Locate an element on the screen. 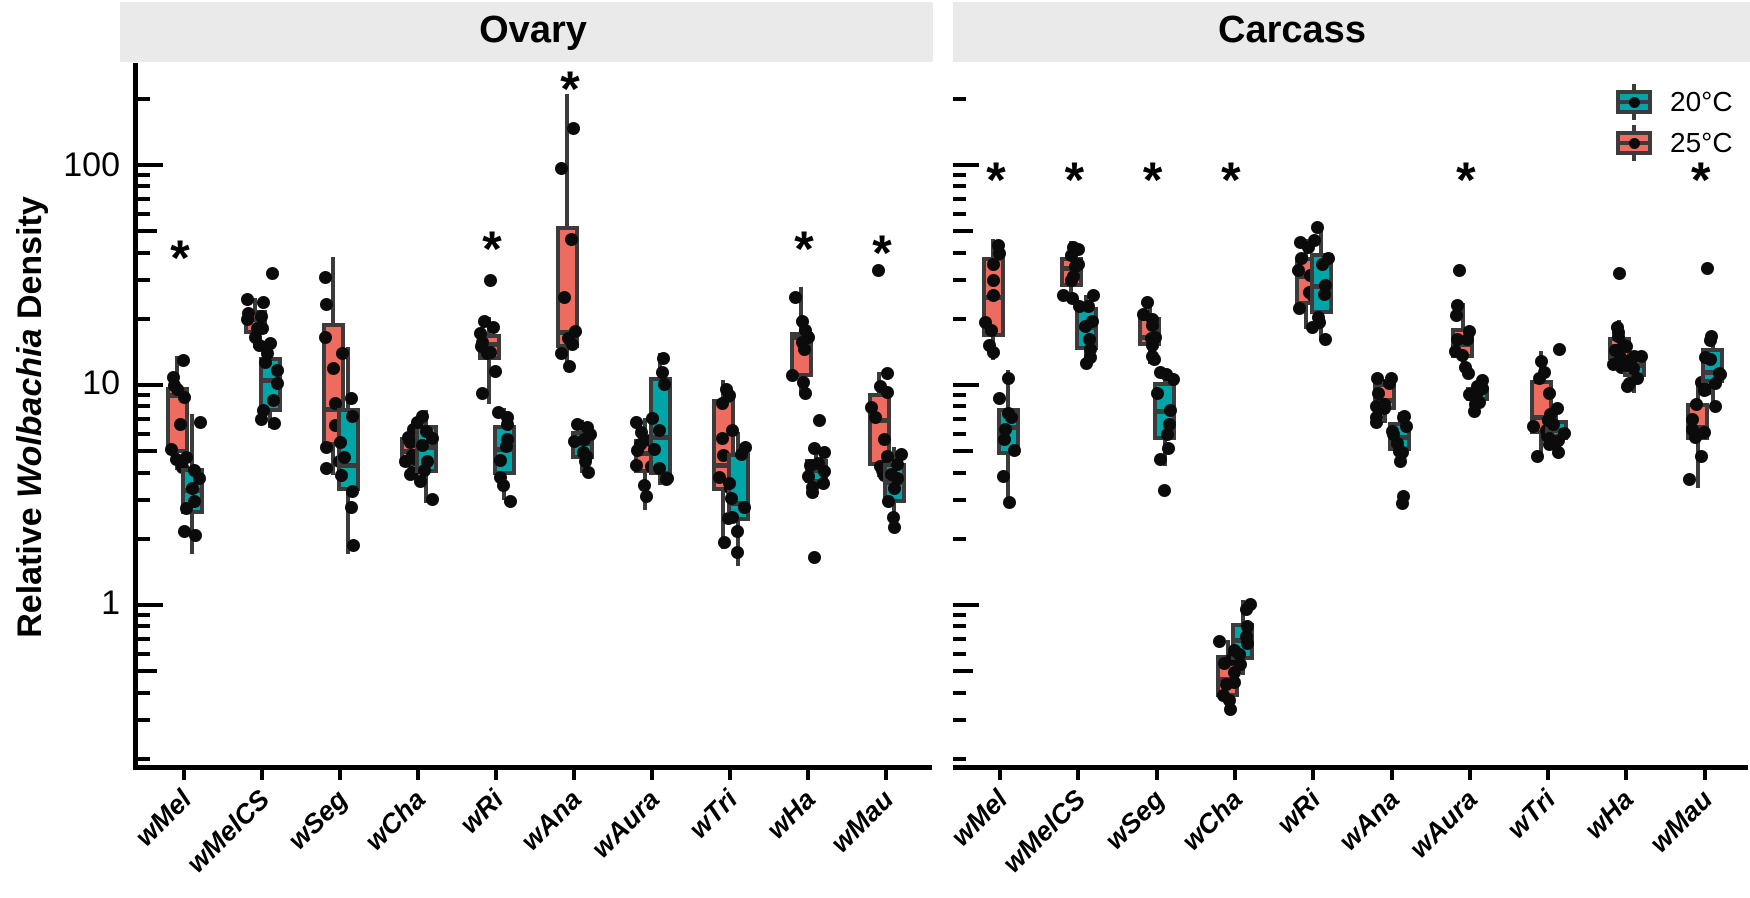 This screenshot has width=1750, height=898. outlier-point-20C-wMau is located at coordinates (1708, 268).